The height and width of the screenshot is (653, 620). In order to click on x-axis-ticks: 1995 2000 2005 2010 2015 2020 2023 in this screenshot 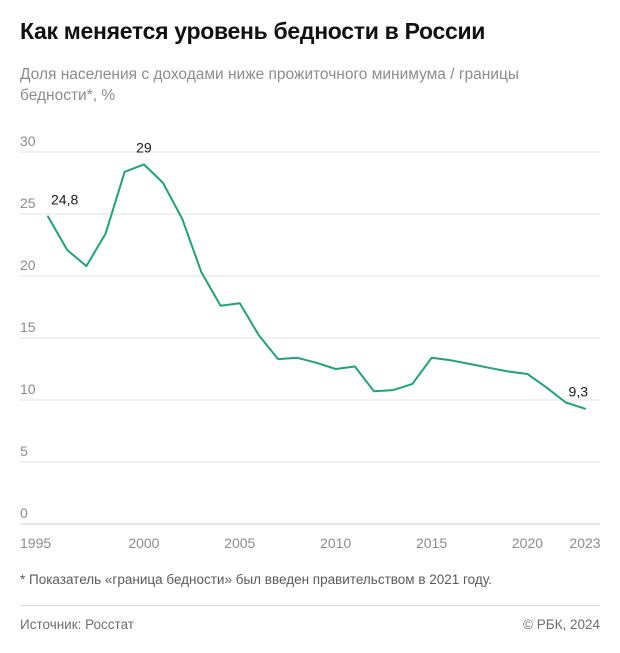, I will do `click(310, 543)`.